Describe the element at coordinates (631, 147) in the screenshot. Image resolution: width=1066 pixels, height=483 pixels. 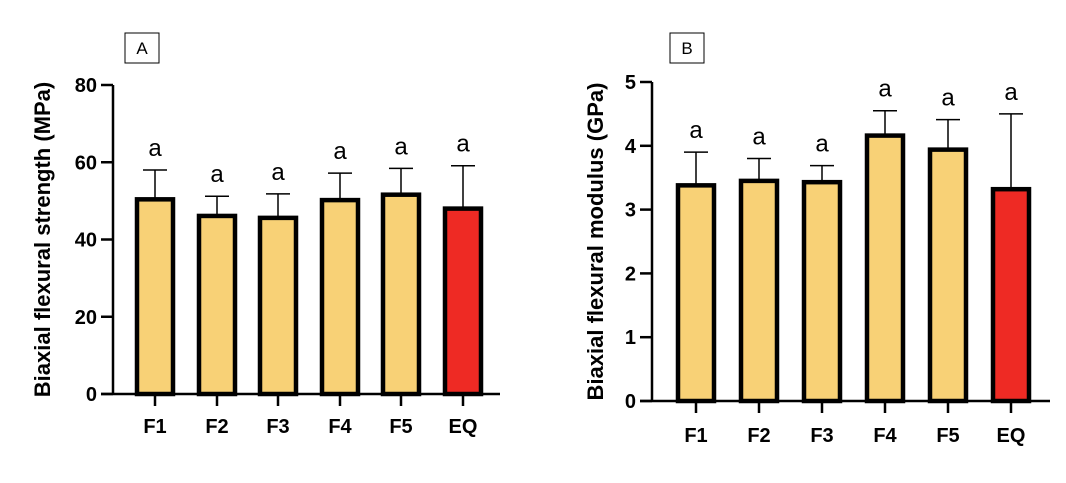
I see `y-tick-label: 4` at that location.